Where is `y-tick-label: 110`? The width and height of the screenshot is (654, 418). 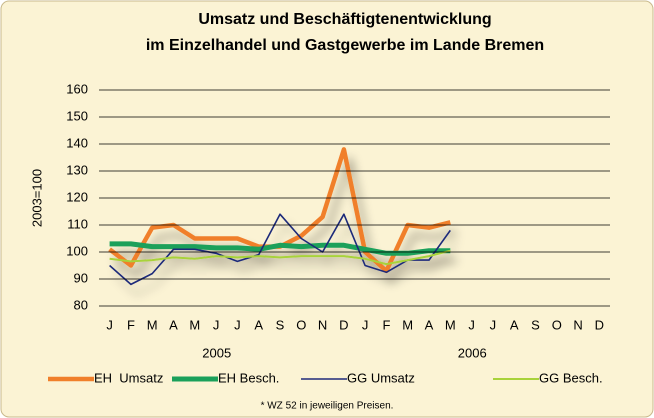 y-tick-label: 110 is located at coordinates (77, 223).